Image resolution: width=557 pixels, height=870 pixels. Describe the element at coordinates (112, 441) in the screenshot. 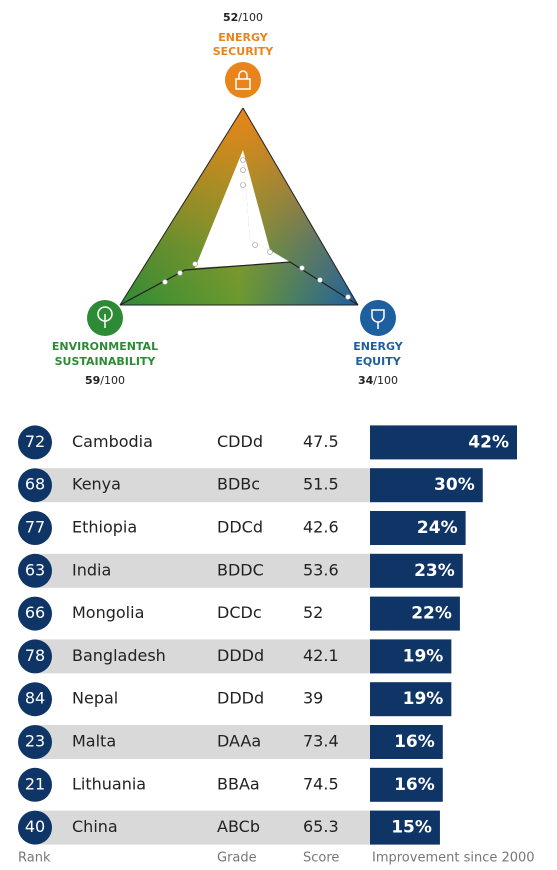

I see `country: Cambodia` at that location.